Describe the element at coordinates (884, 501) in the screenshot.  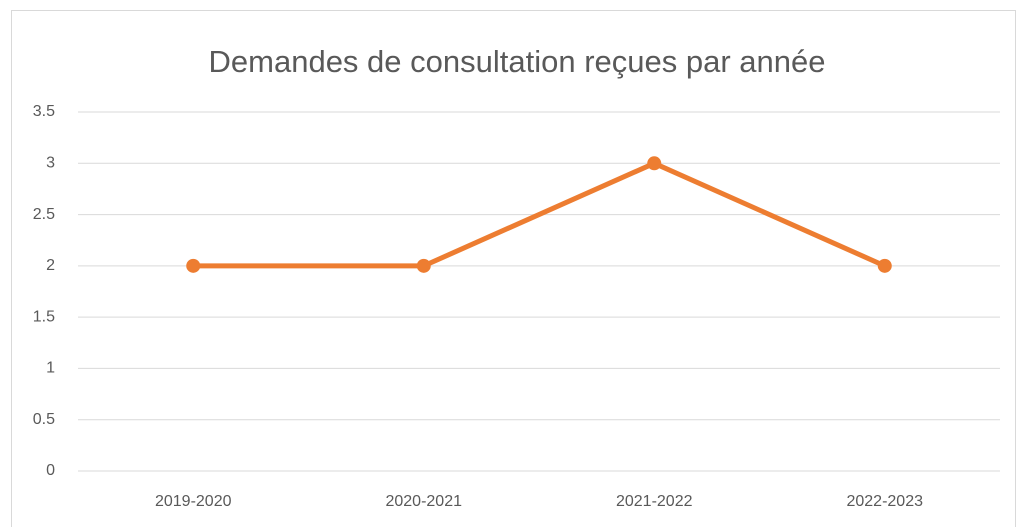
I see `x-tick-label: 2022-2023` at that location.